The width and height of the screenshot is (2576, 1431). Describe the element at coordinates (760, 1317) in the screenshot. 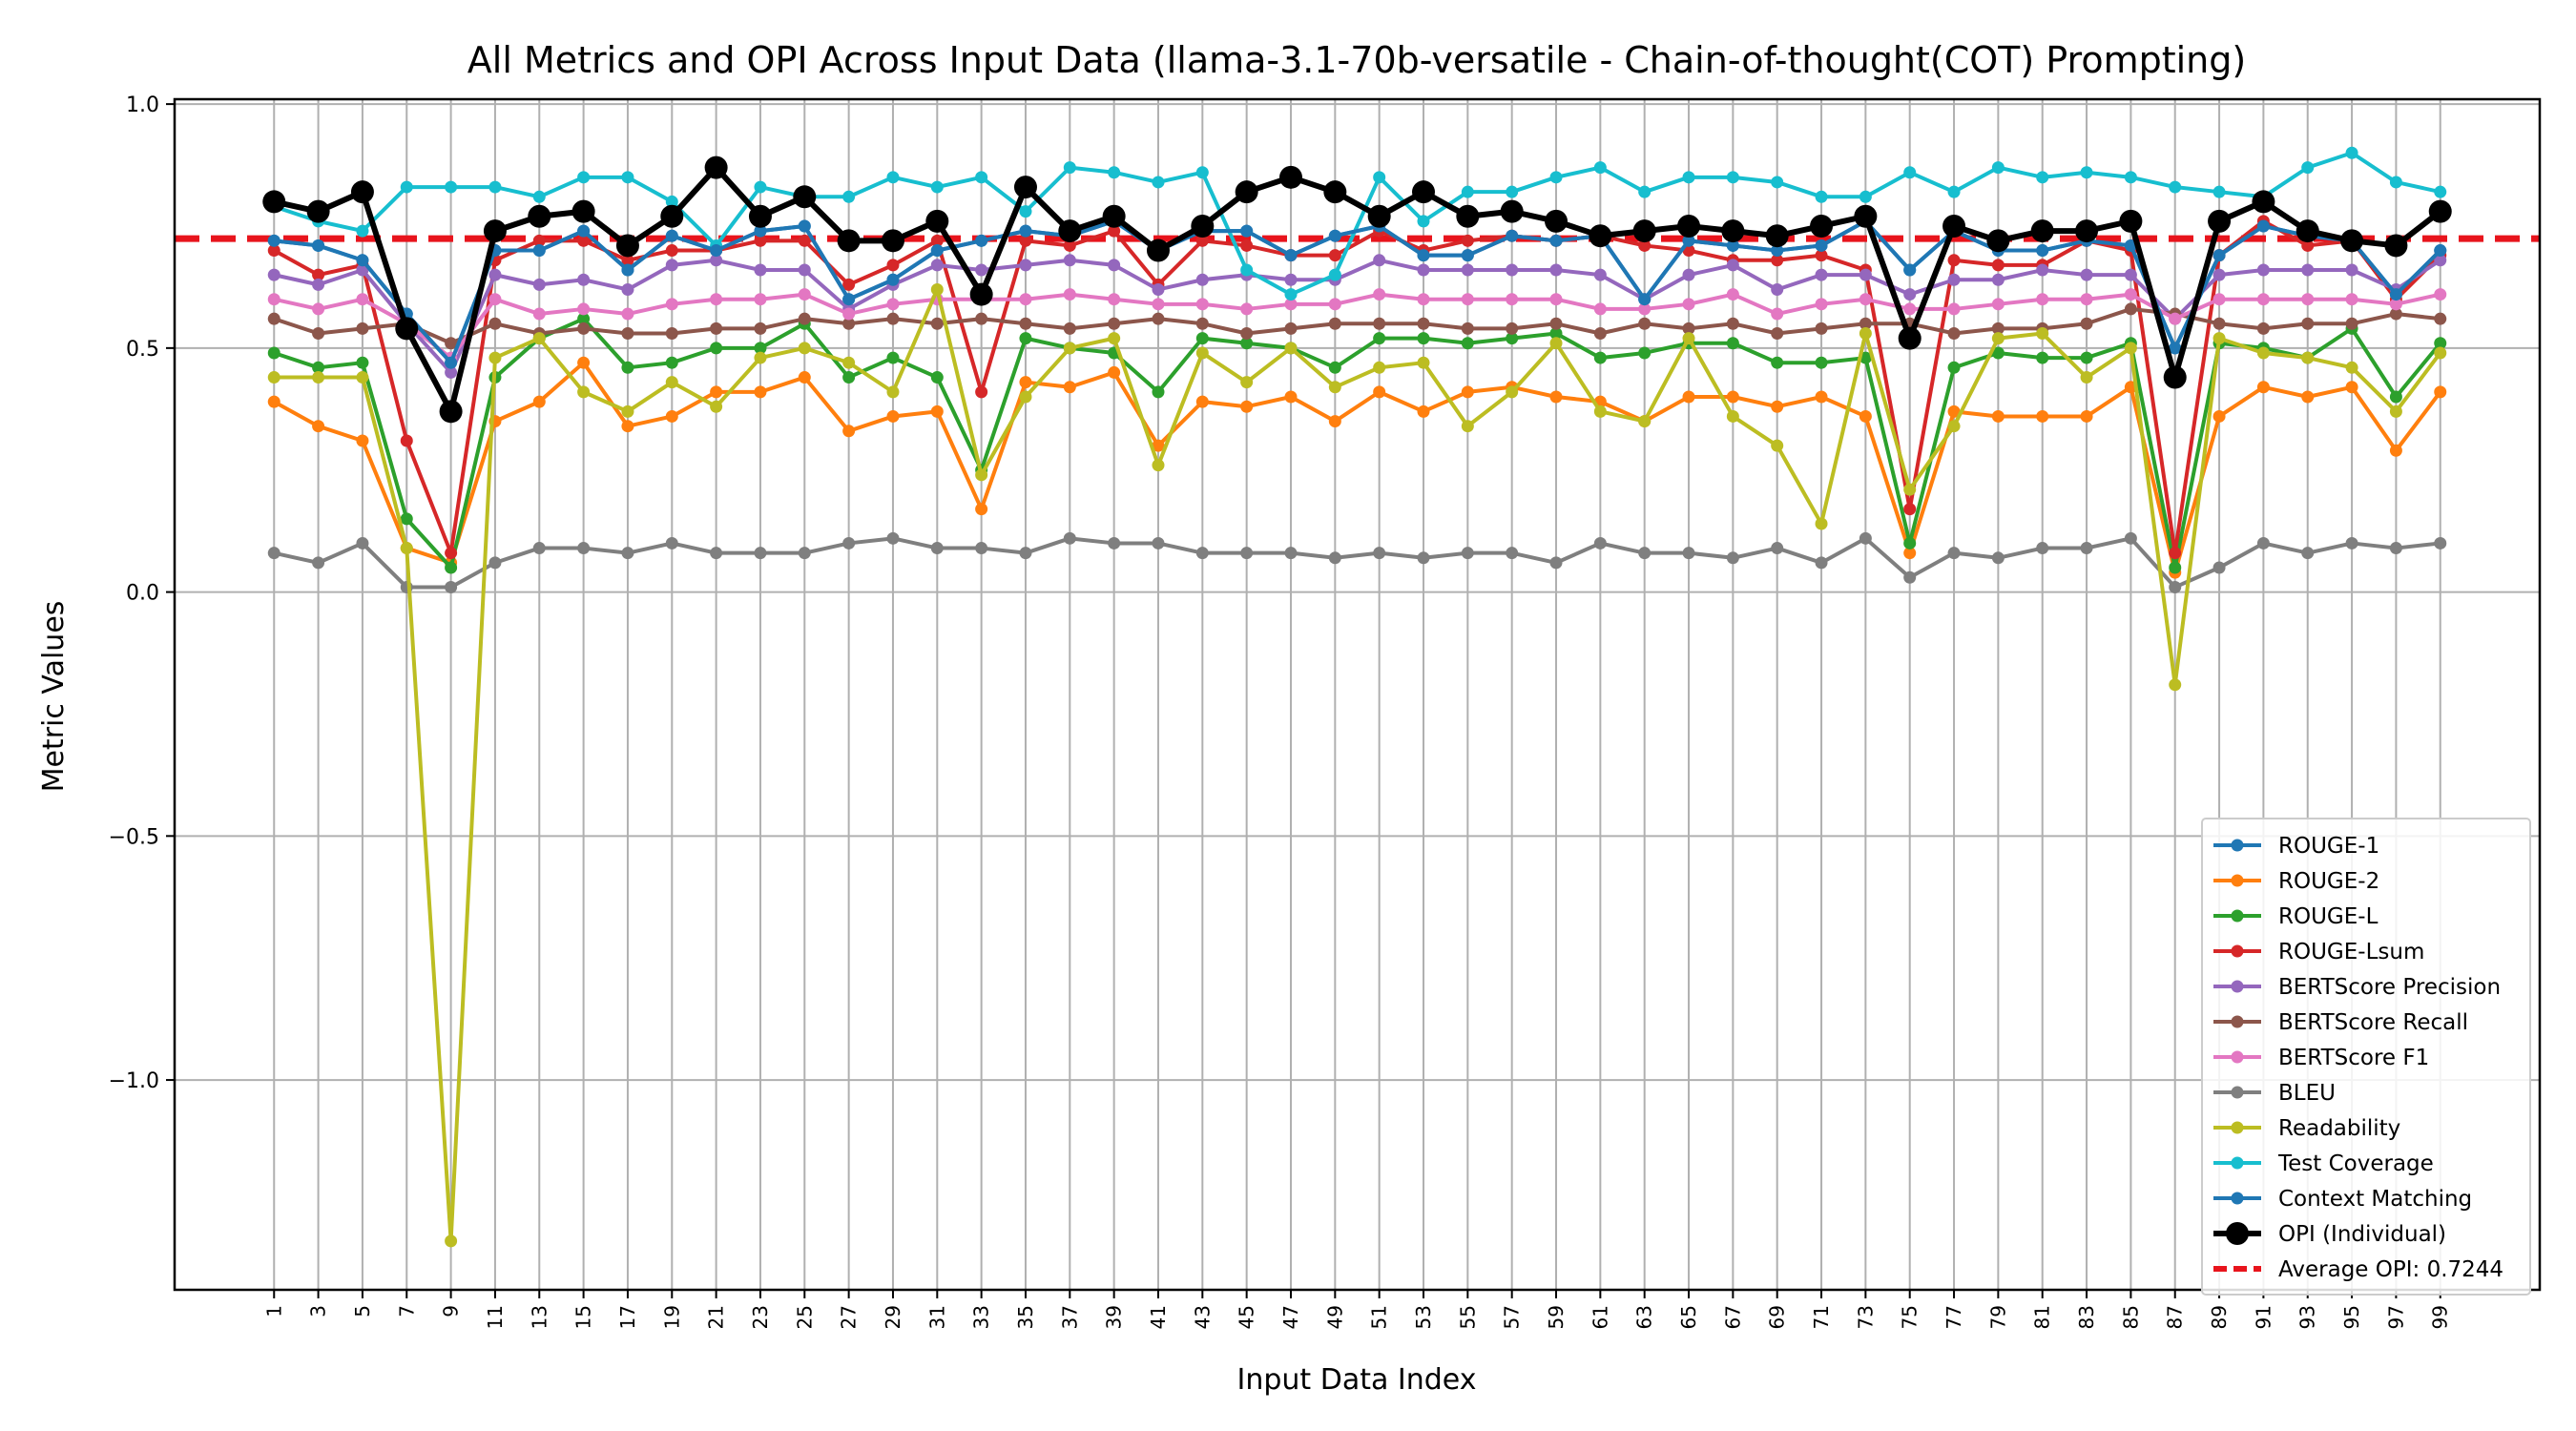

I see `x-tick-label: 23` at that location.